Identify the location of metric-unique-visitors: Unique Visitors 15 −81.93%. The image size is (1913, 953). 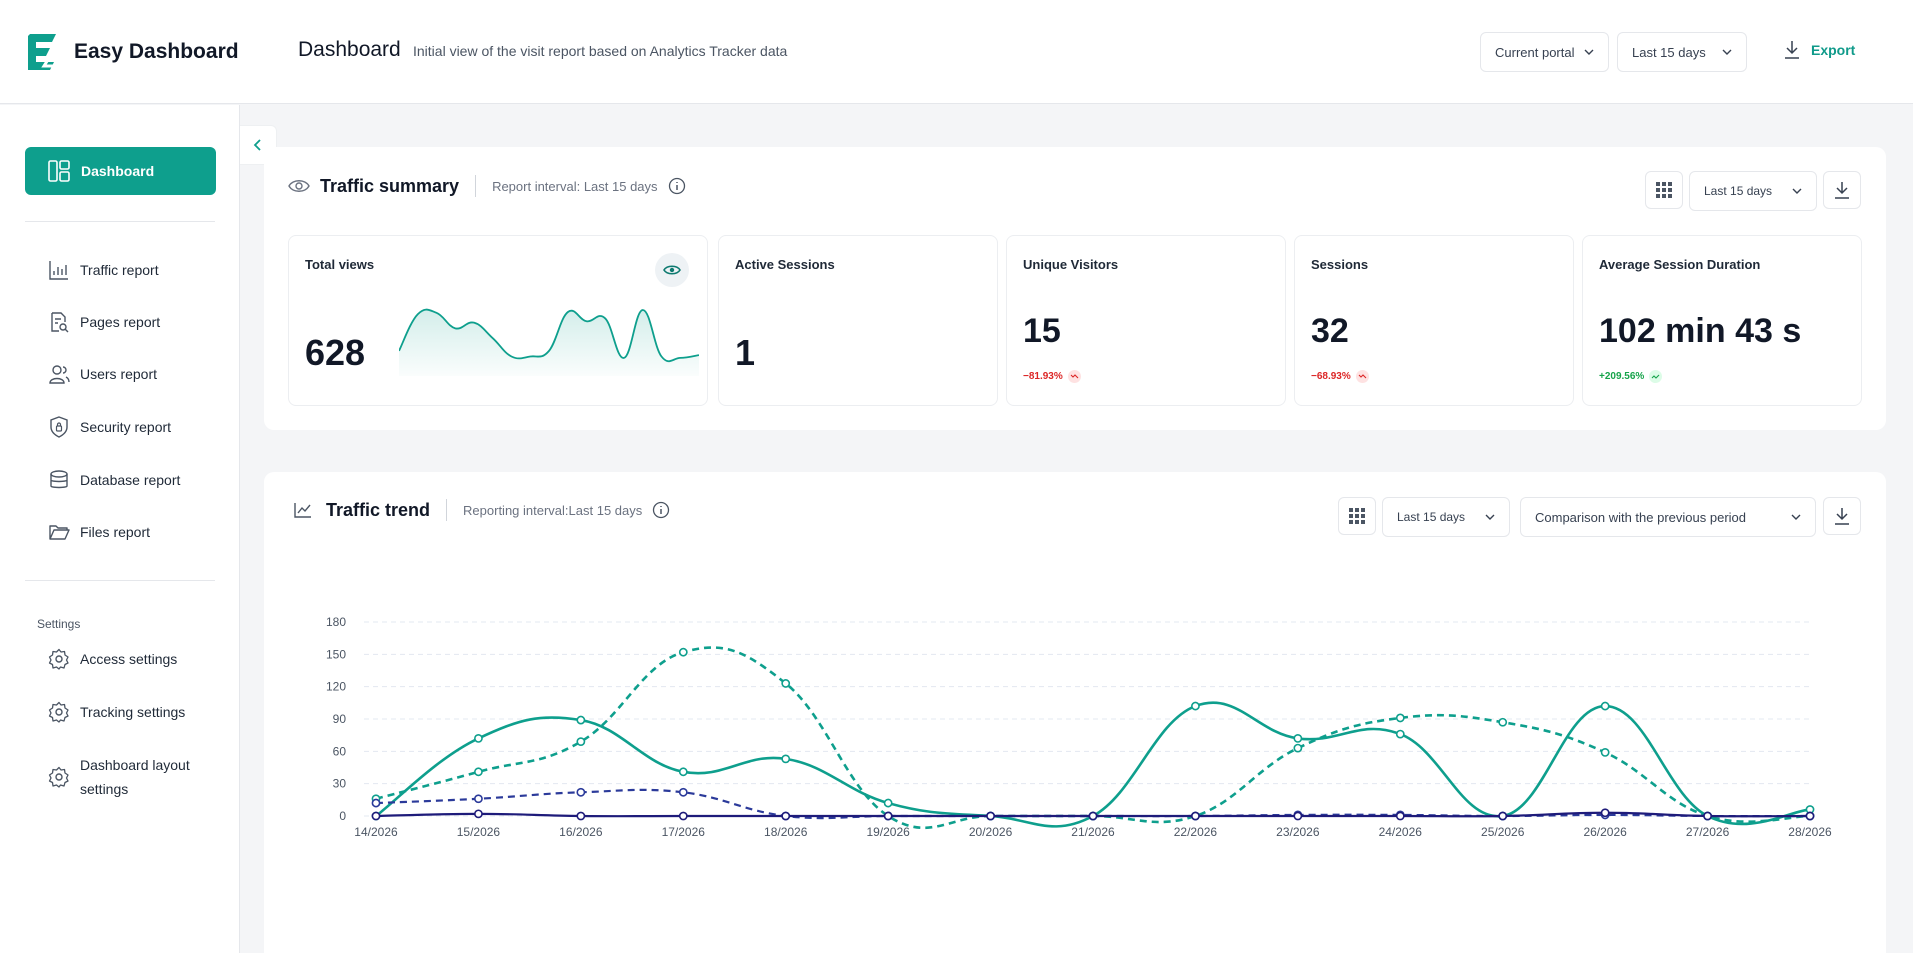
(1146, 320).